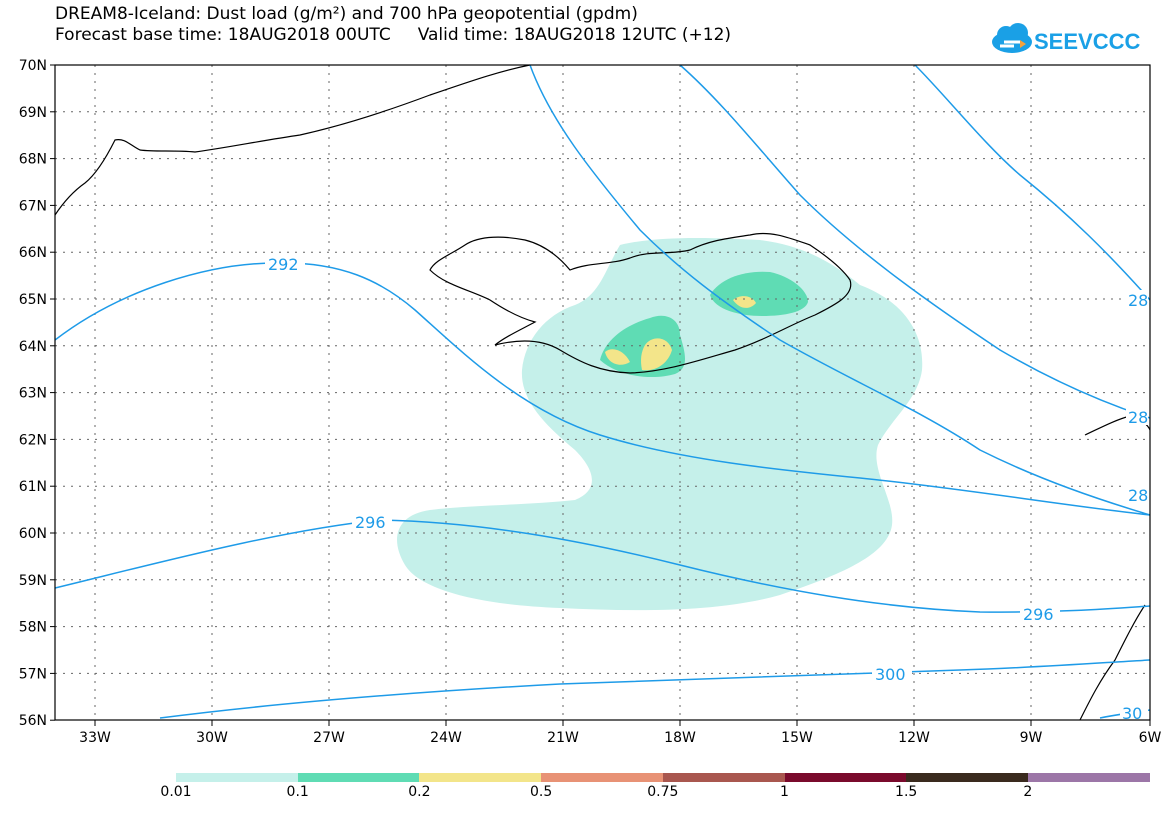  What do you see at coordinates (906, 792) in the screenshot?
I see `legend-label: 1.5` at bounding box center [906, 792].